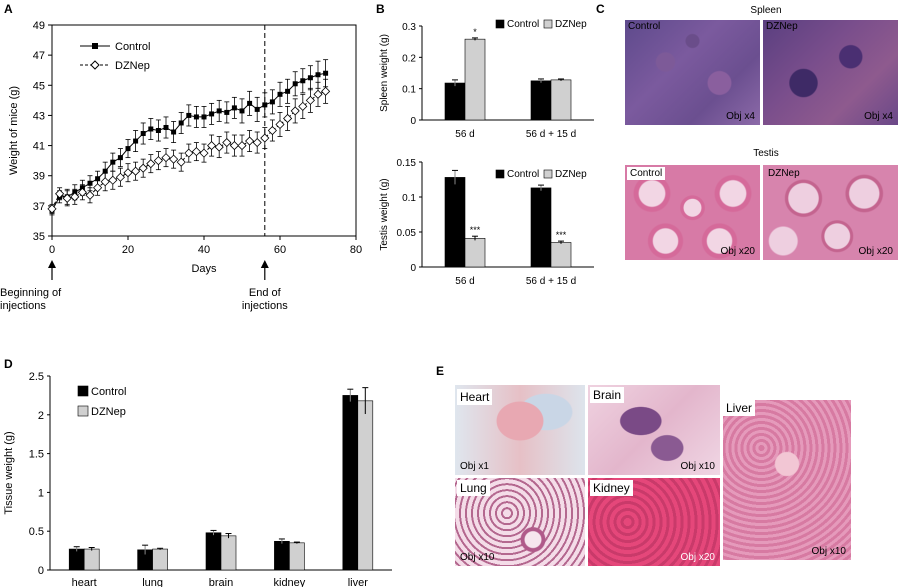 This screenshot has width=900, height=587. What do you see at coordinates (409, 198) in the screenshot?
I see `y-tick-label: 0.1` at bounding box center [409, 198].